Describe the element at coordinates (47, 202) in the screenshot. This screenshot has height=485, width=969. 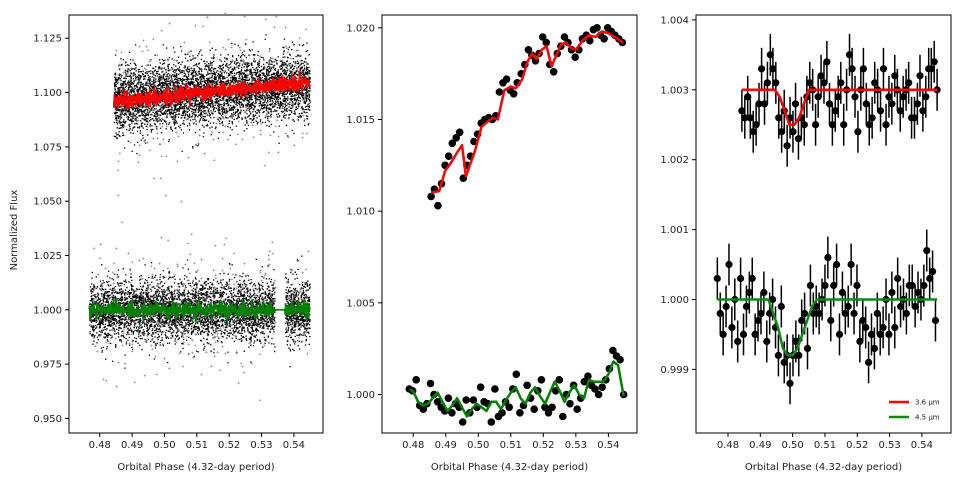
I see `y-tick-label: 1.050` at that location.